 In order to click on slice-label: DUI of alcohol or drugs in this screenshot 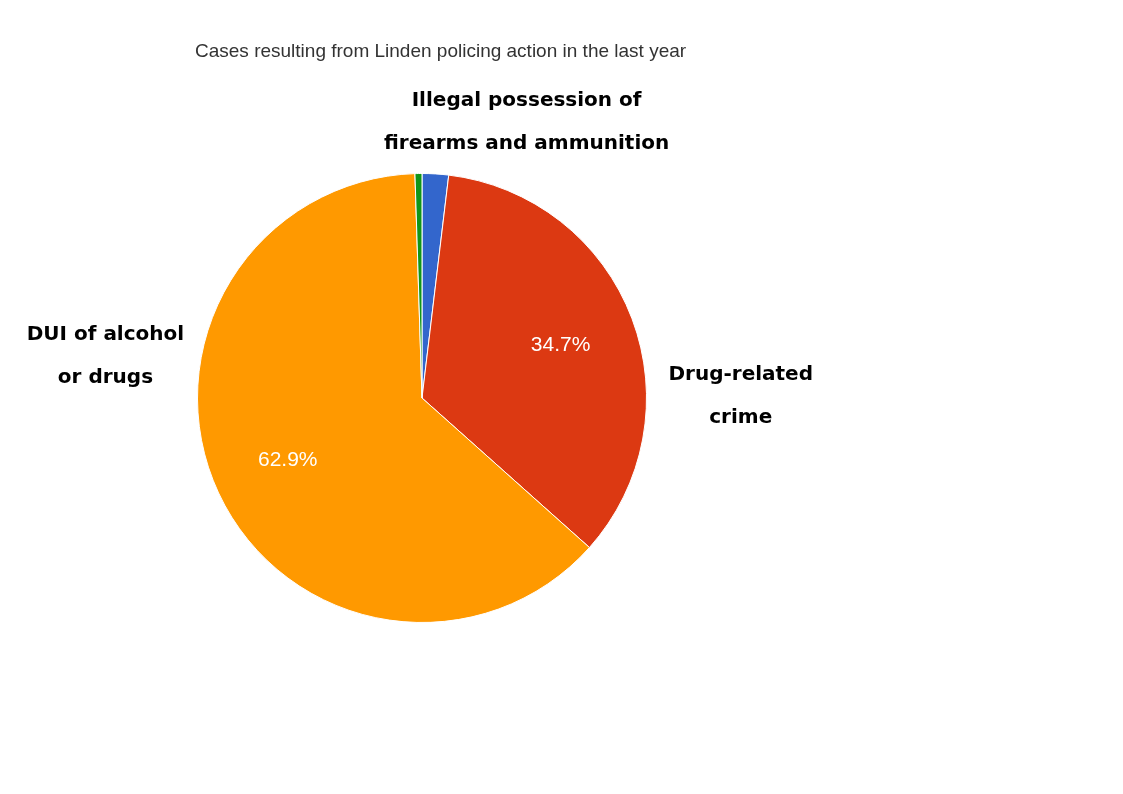, I will do `click(105, 354)`.